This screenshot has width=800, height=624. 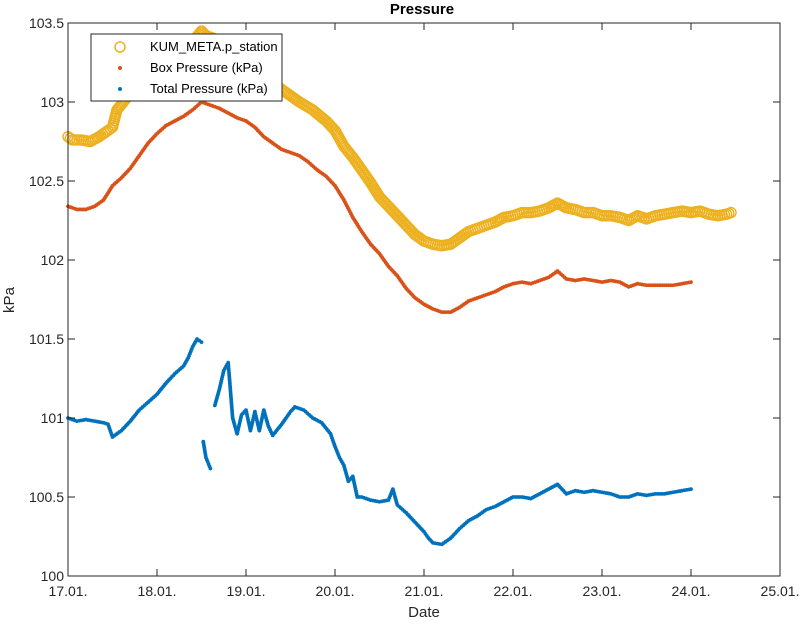 I want to click on legend-label-total: Total Pressure (kPa), so click(x=209, y=88).